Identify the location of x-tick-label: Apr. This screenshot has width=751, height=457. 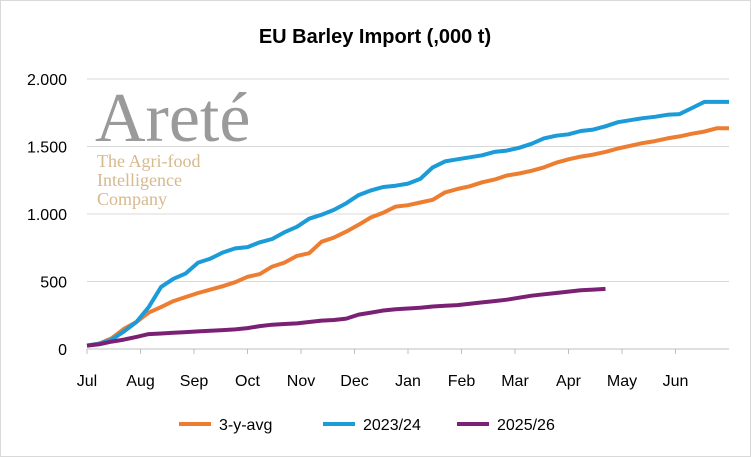
(569, 381).